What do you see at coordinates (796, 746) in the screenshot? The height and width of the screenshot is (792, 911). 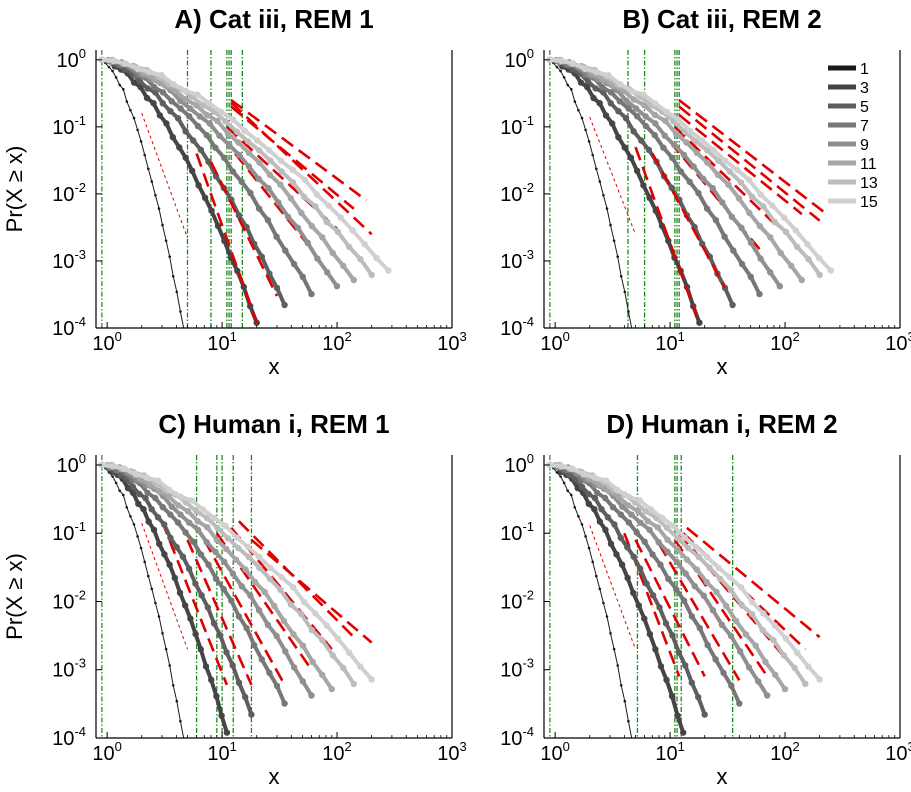 I see `tick-exponent: 2` at bounding box center [796, 746].